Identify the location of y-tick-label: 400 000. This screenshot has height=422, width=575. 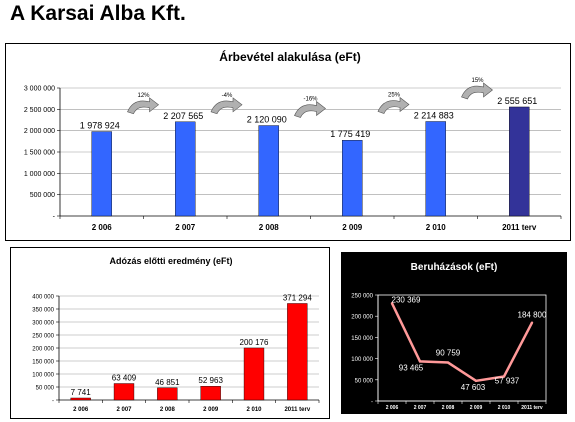
(43, 298).